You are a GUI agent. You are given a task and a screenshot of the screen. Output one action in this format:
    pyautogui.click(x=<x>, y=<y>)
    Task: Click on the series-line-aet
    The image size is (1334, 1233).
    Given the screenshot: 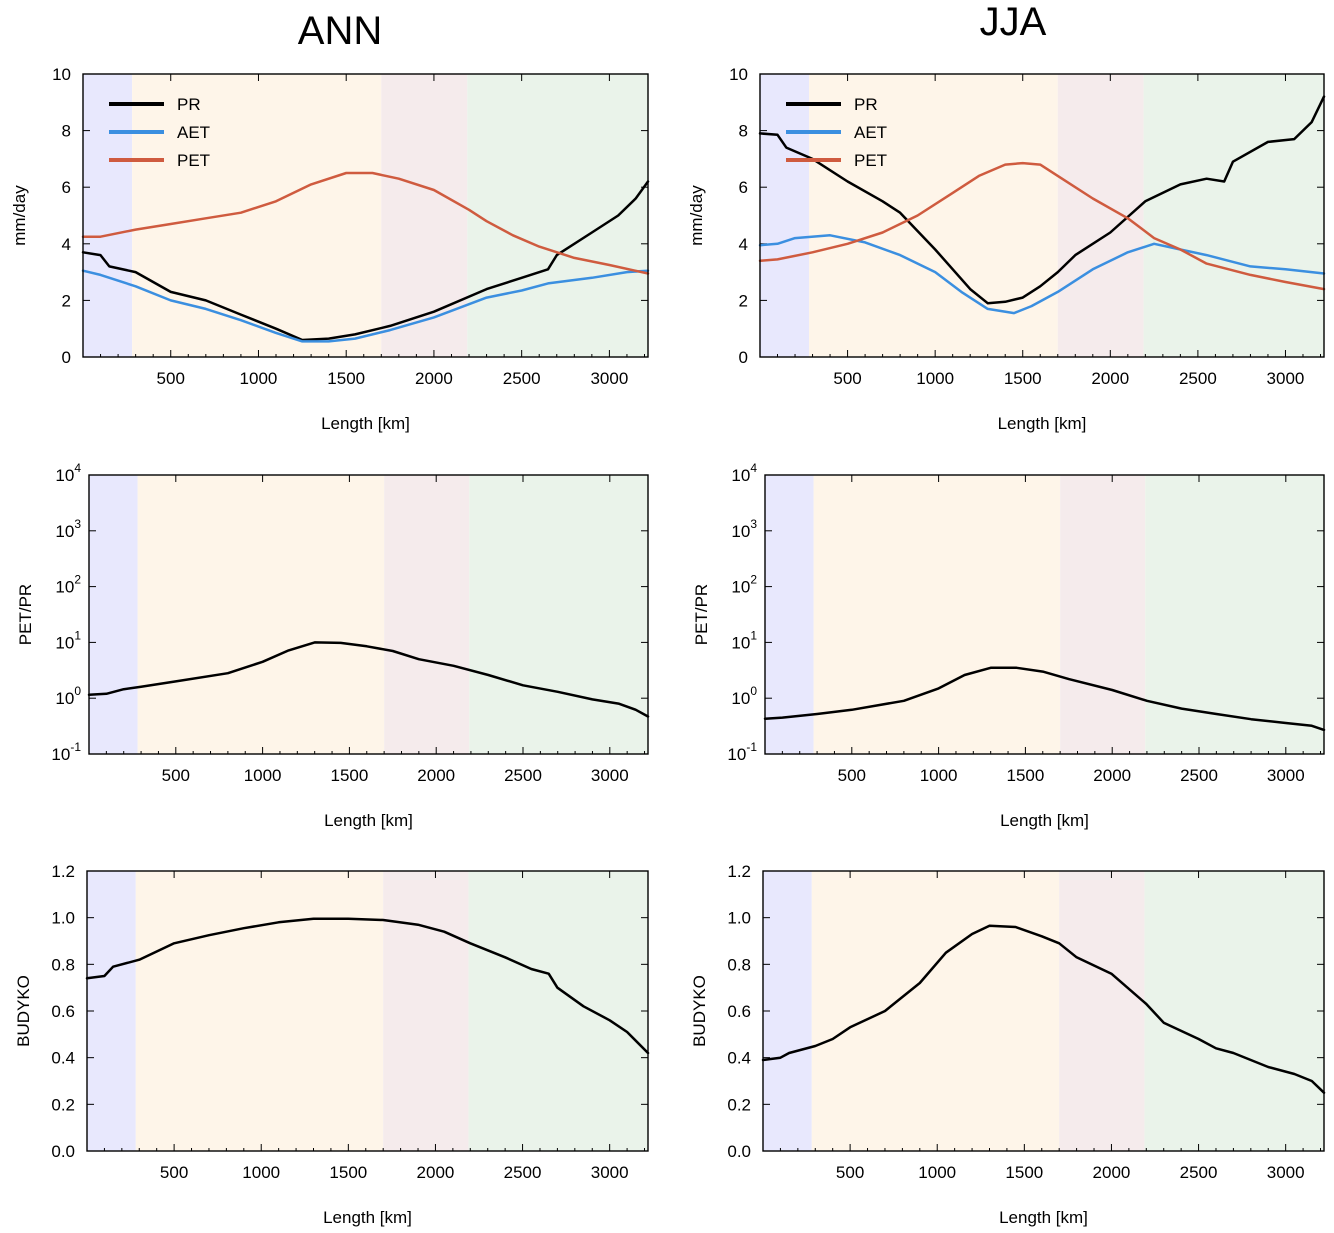 What is the action you would take?
    pyautogui.click(x=1042, y=274)
    